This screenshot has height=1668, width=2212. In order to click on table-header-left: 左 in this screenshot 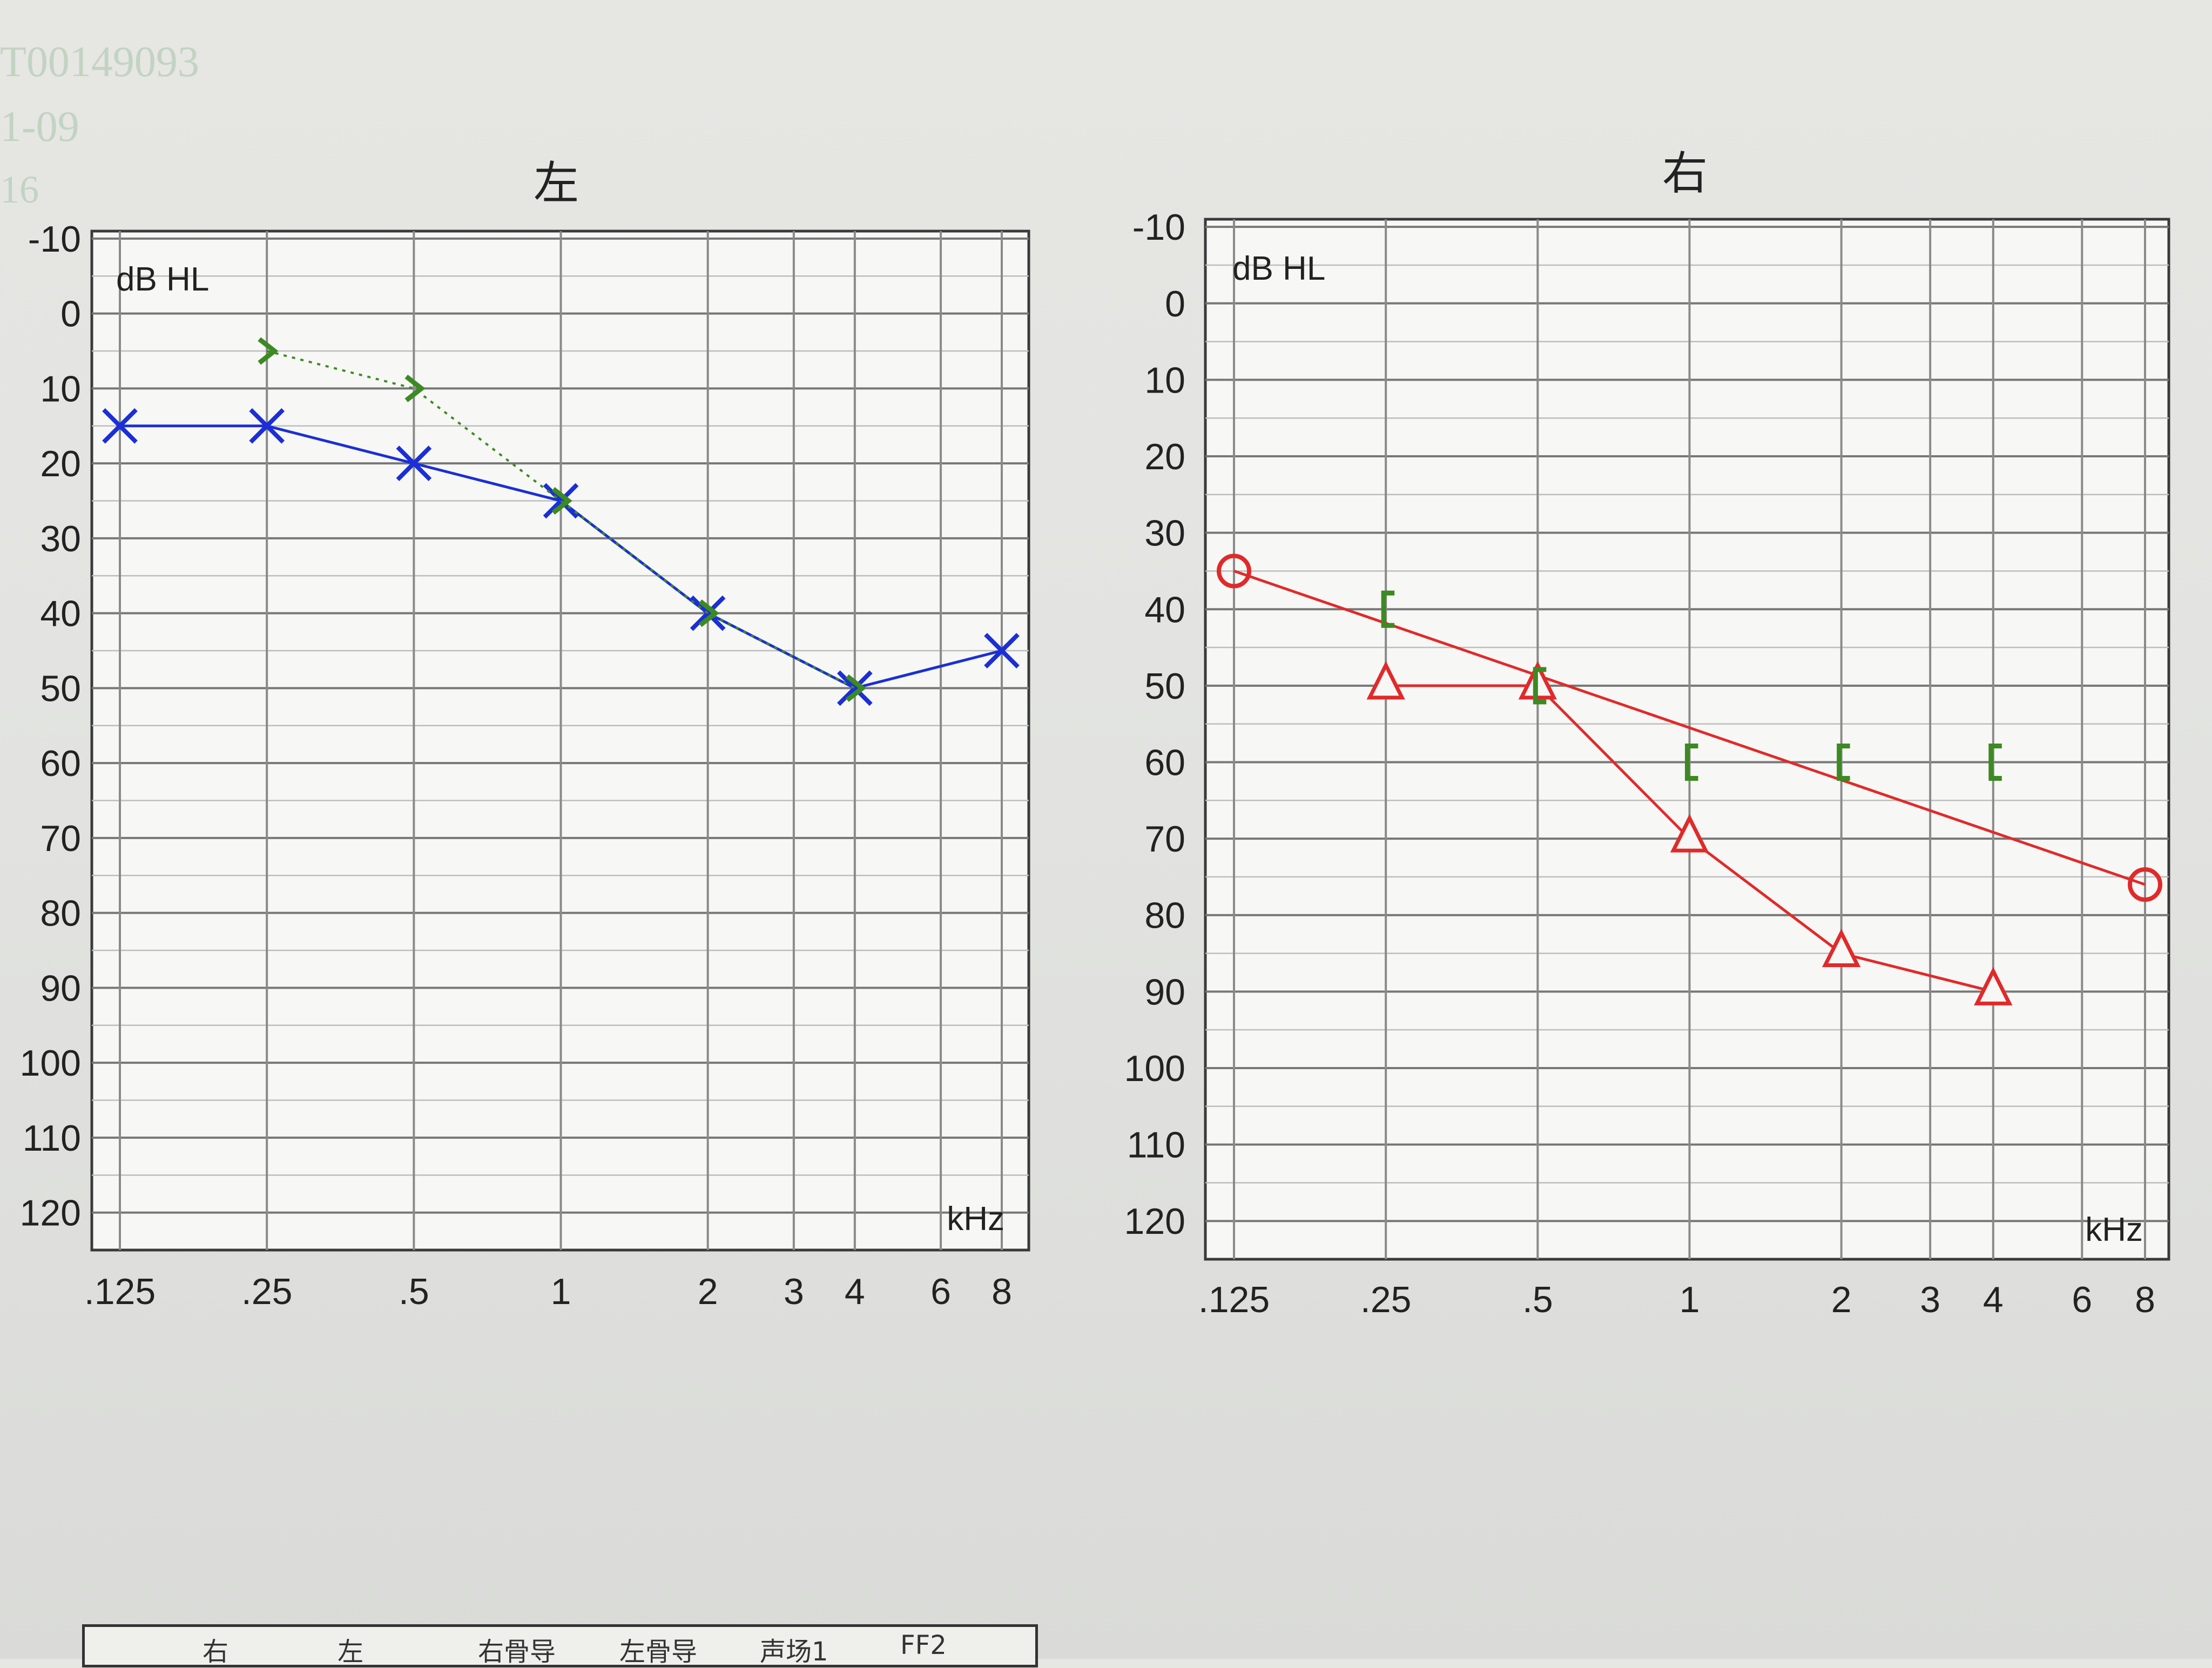, I will do `click(351, 1652)`.